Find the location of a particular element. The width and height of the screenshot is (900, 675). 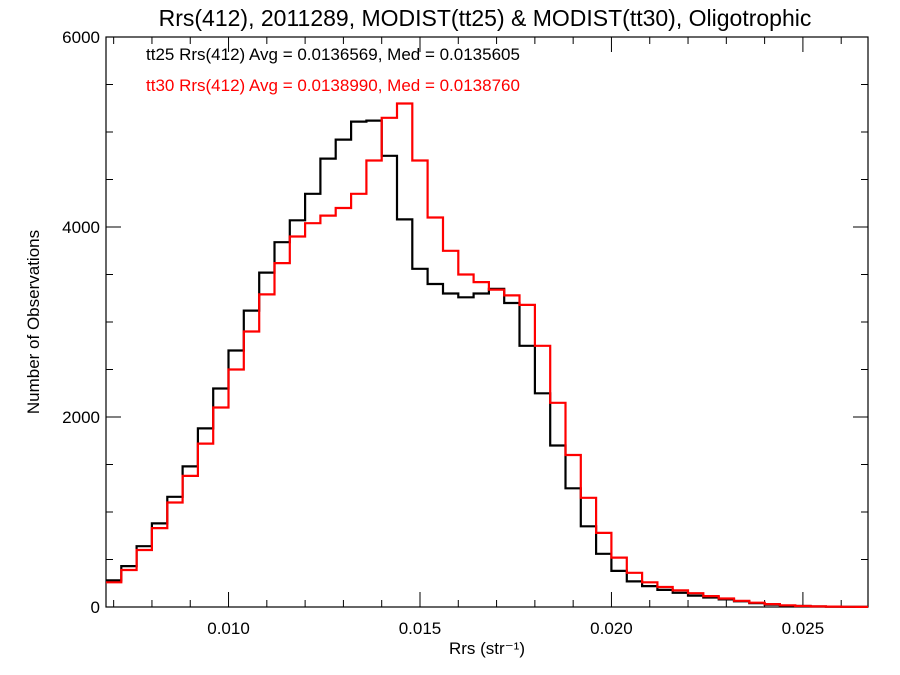

y-tick-label: 0 is located at coordinates (95, 607).